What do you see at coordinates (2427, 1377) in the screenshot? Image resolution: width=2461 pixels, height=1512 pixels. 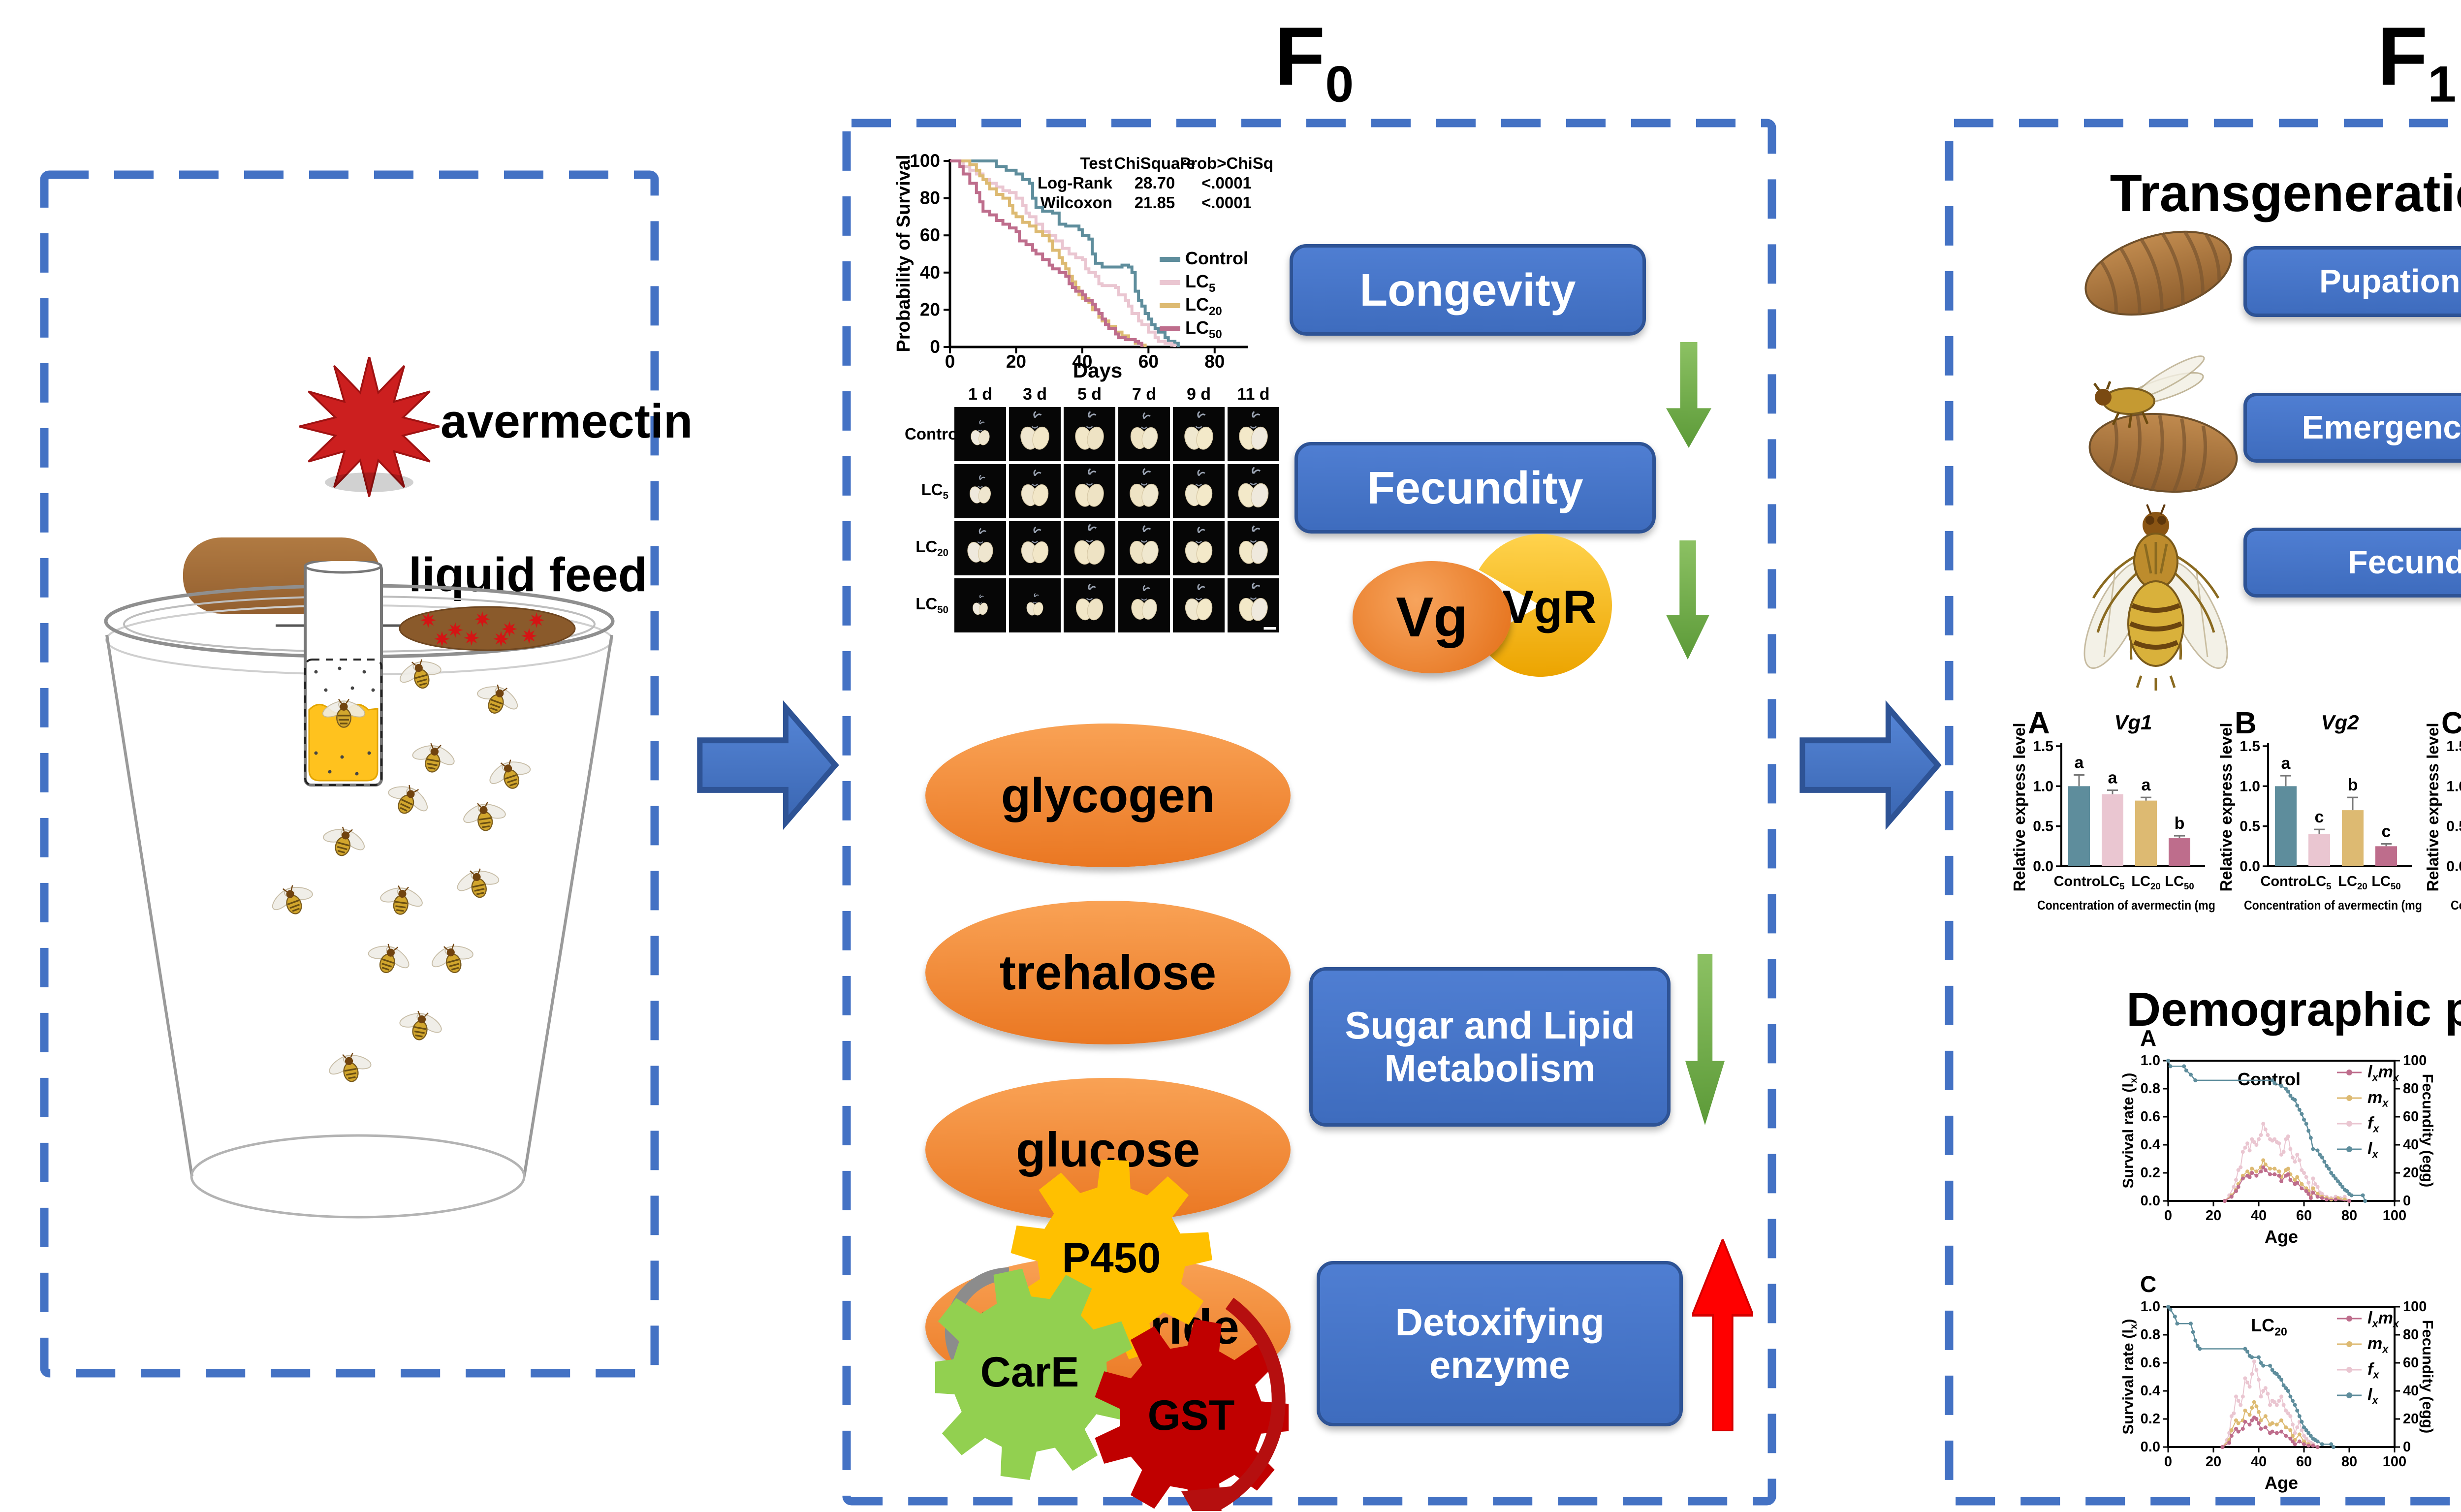 I see `svg-text: Fecundity (egg)` at bounding box center [2427, 1377].